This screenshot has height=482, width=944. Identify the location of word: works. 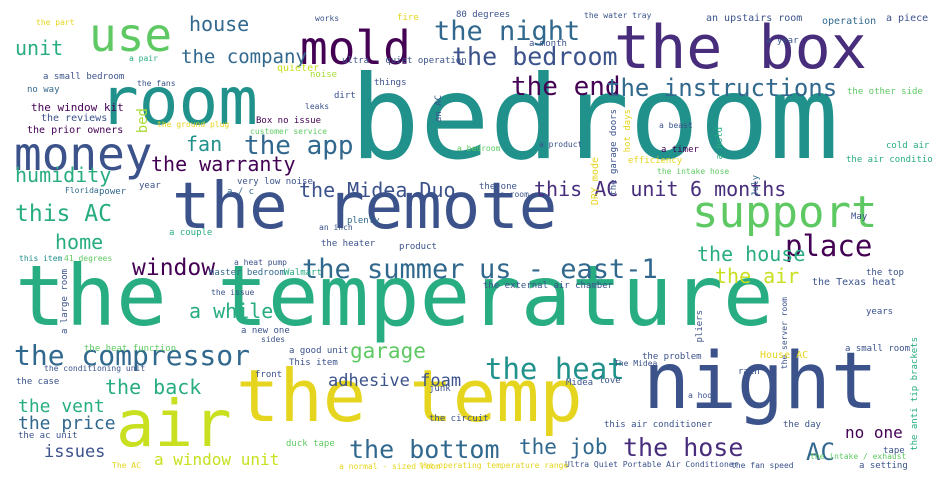
(327, 18).